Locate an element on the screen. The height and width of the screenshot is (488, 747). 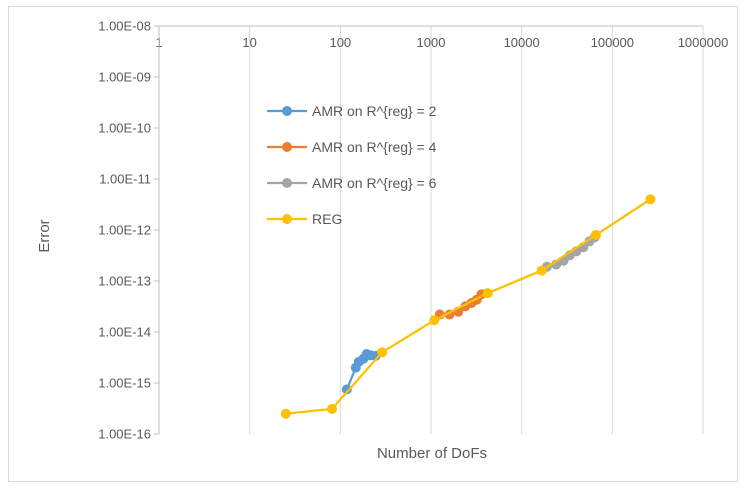
x-tick-label: 10 is located at coordinates (249, 42).